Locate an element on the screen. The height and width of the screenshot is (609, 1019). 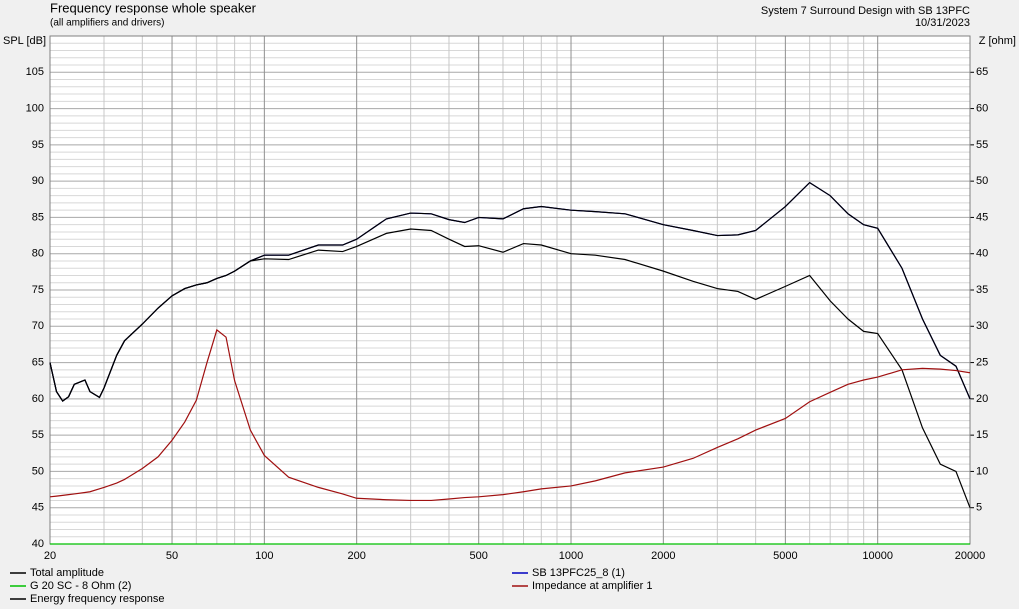
y2-tick-label: 5 is located at coordinates (979, 508).